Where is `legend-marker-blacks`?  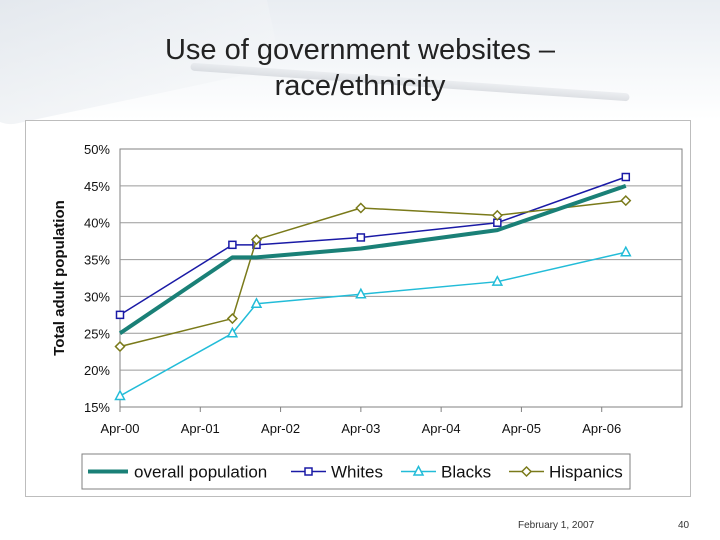 legend-marker-blacks is located at coordinates (418, 470).